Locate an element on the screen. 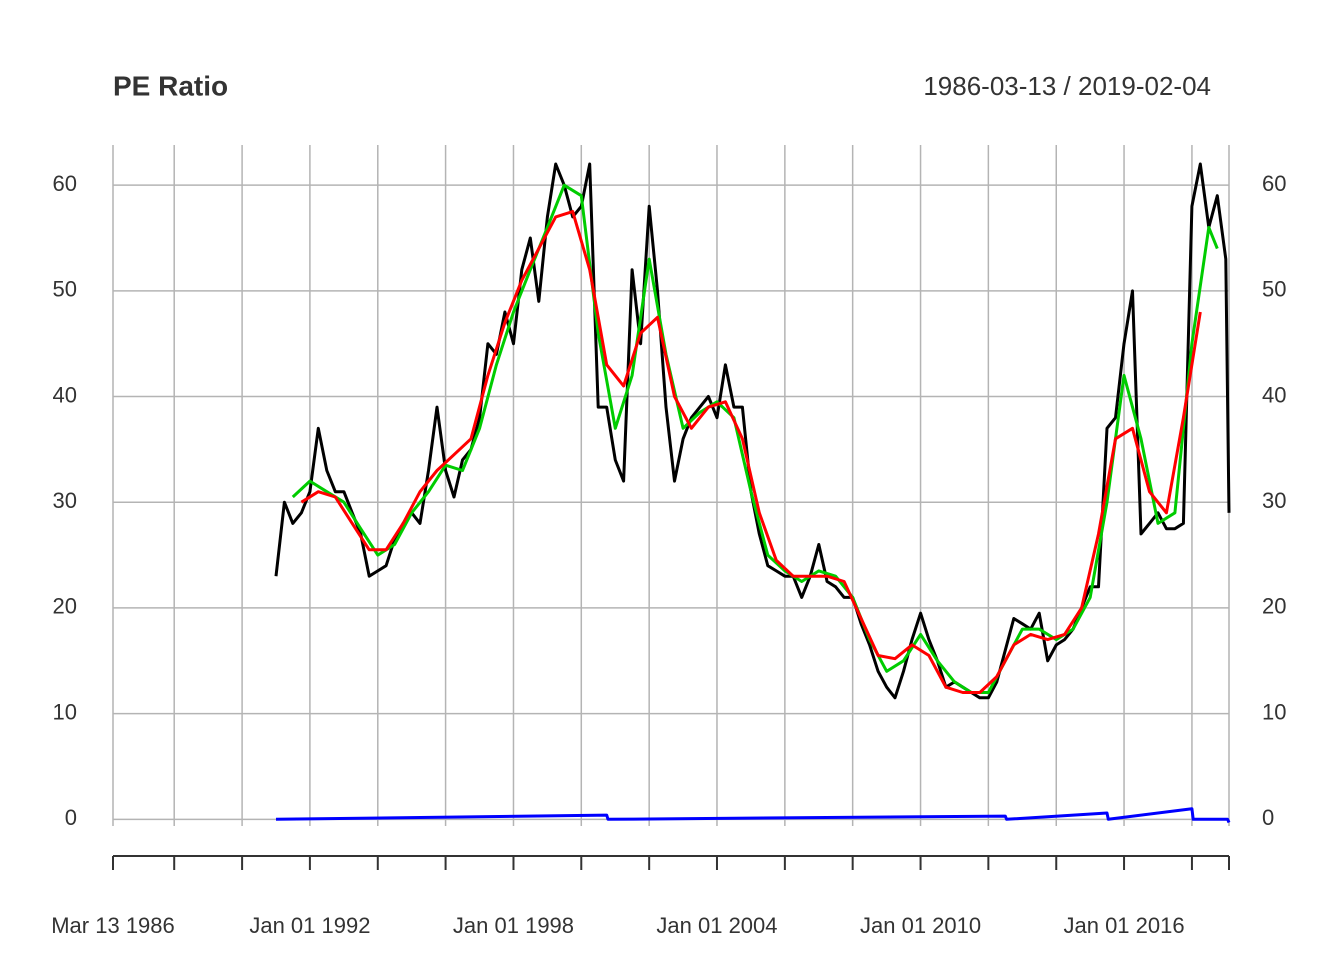  y-tick-label: 0 is located at coordinates (71, 817).